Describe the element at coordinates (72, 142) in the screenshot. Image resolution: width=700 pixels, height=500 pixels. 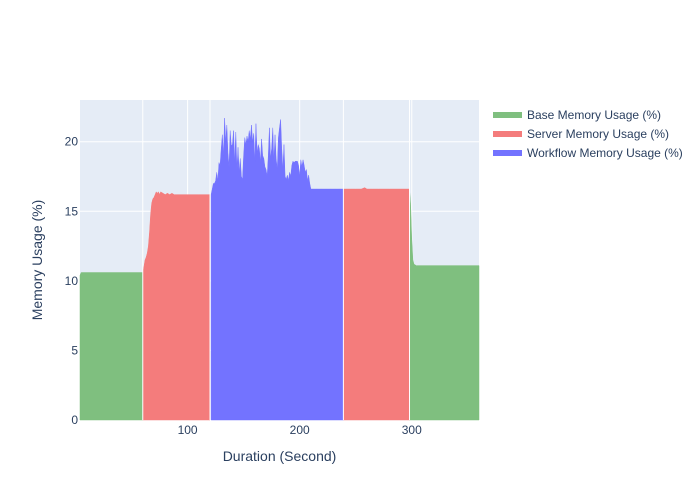
I see `y-tick-label: 20` at that location.